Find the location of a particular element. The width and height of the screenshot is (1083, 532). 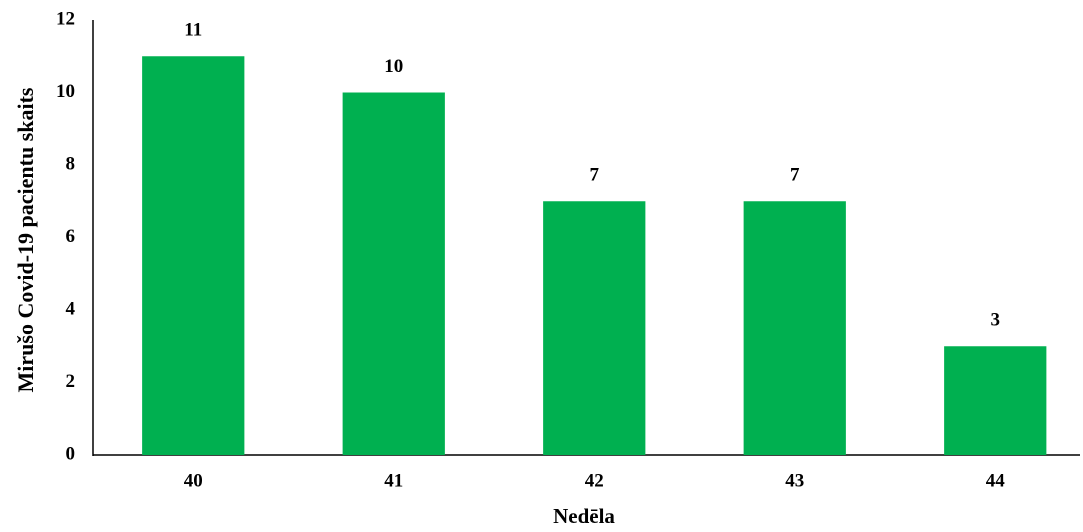

y-tick-label: 2 is located at coordinates (71, 381).